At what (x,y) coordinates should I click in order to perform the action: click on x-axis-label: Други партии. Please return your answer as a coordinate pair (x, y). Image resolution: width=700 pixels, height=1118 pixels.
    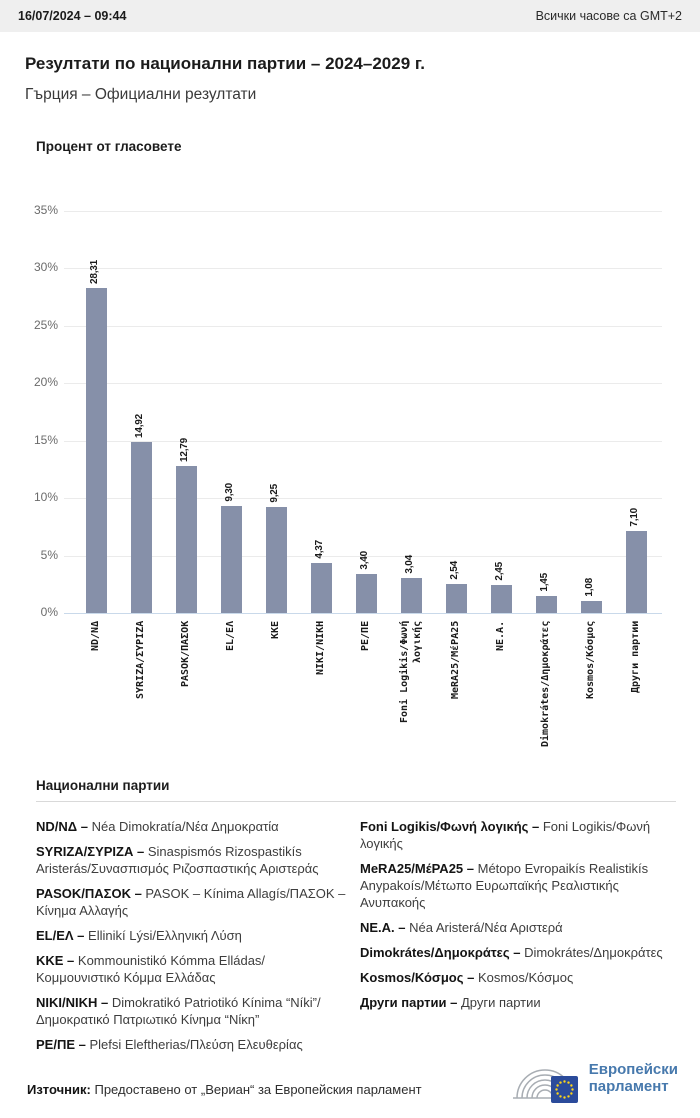
    Looking at the image, I should click on (635, 657).